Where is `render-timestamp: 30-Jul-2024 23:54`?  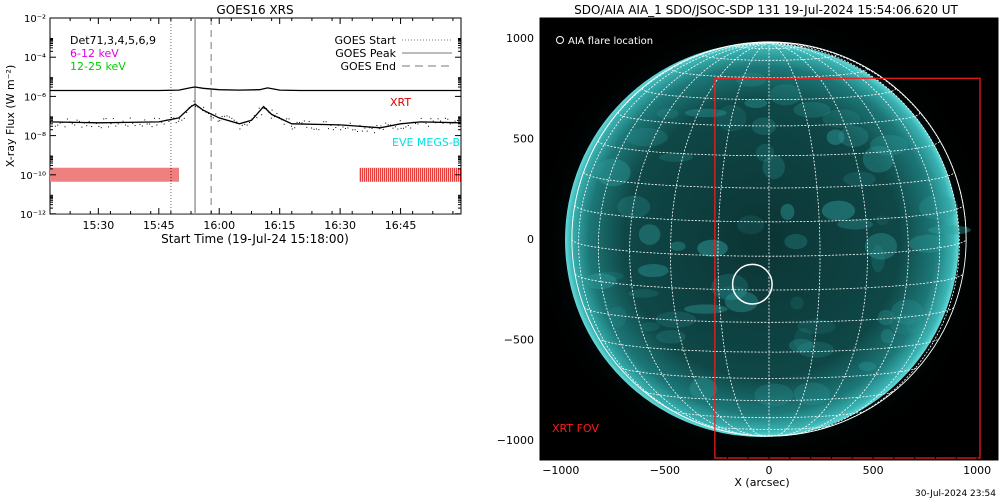
render-timestamp: 30-Jul-2024 23:54 is located at coordinates (955, 494).